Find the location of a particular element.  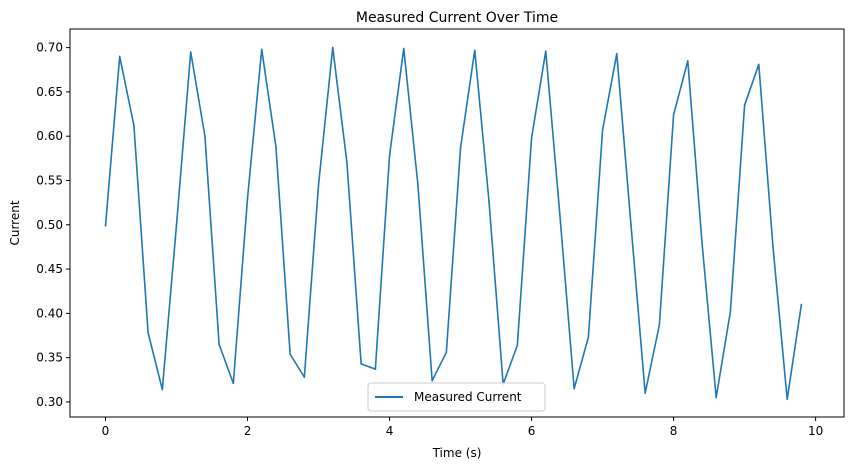

y-tick-label: 0.40 is located at coordinates (49, 313).